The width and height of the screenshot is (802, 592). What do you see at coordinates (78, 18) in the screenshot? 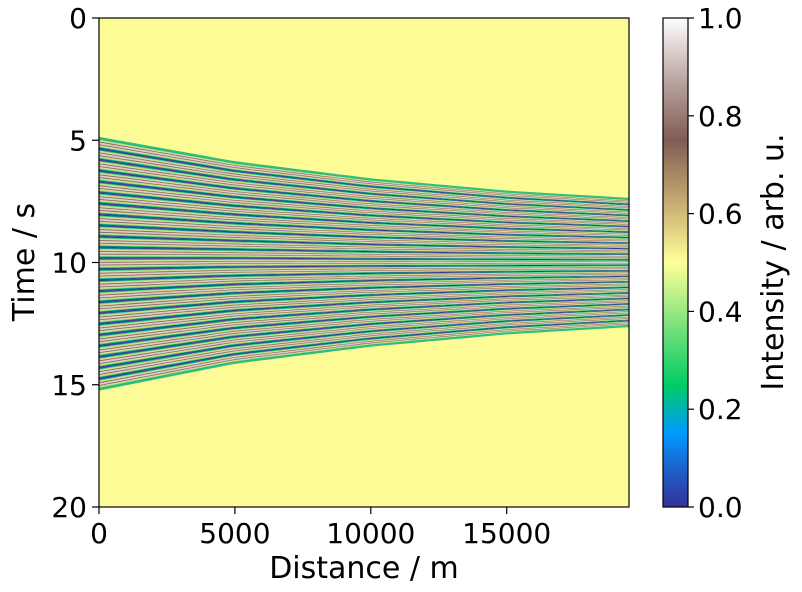
I see `y-tick-label: 0` at bounding box center [78, 18].